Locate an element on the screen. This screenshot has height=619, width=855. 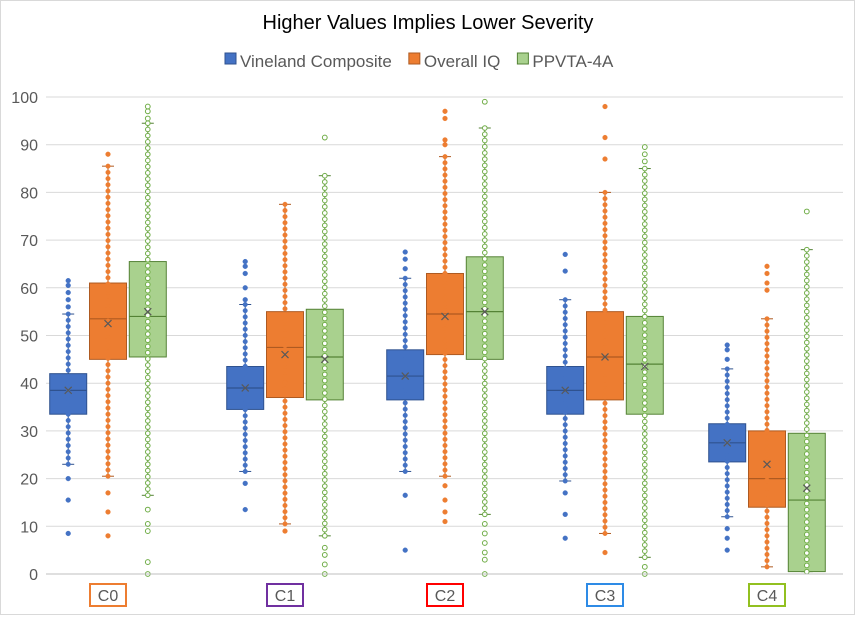
category-label-c3: C3 is located at coordinates (605, 596).